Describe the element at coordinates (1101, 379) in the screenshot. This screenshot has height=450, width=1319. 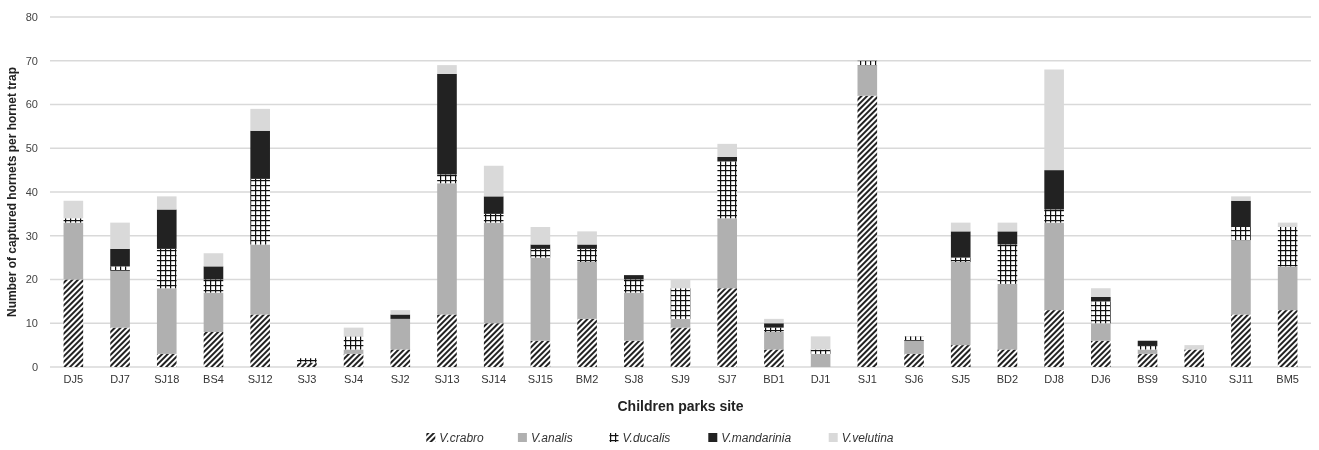
I see `x-tick-label: DJ6` at that location.